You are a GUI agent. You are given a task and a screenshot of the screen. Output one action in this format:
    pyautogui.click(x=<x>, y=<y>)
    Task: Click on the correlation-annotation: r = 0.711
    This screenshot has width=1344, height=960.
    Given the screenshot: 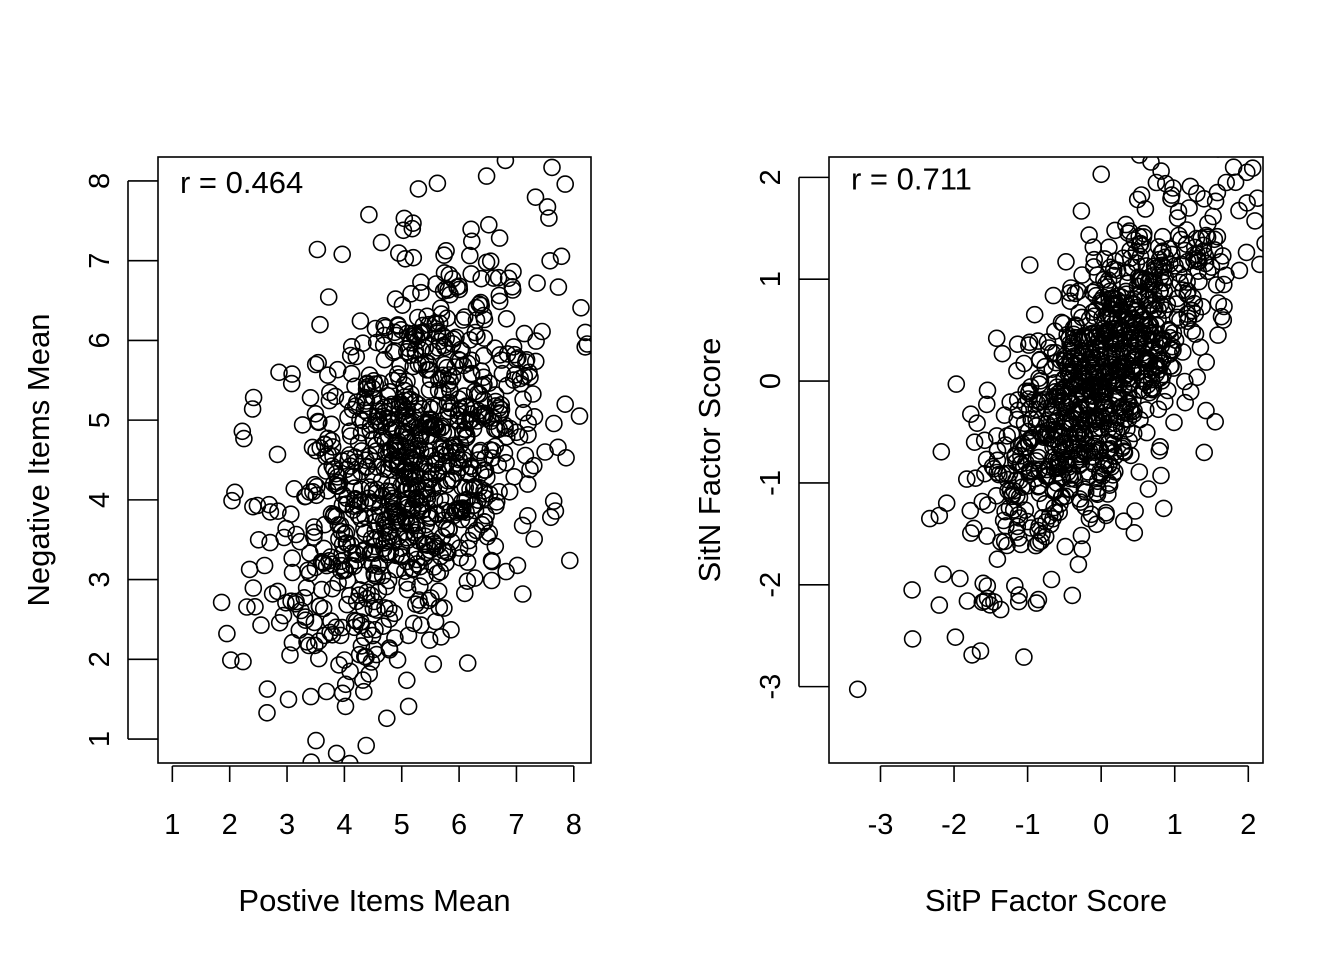 What is the action you would take?
    pyautogui.click(x=911, y=178)
    